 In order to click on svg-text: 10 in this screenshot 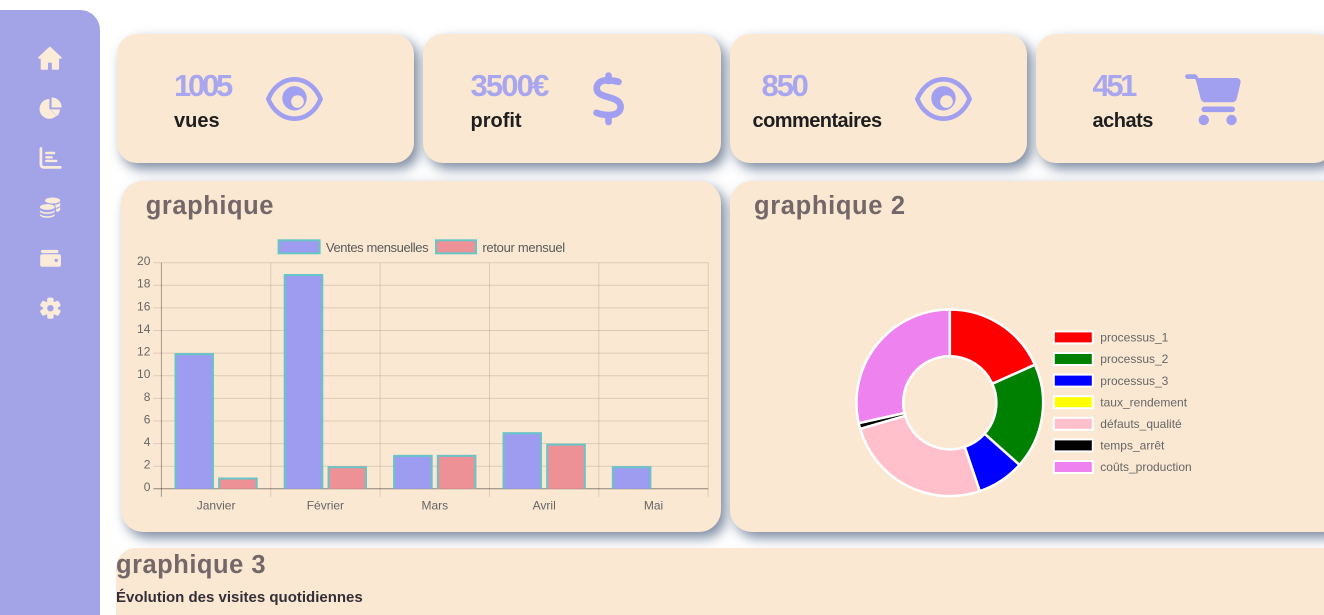, I will do `click(144, 374)`.